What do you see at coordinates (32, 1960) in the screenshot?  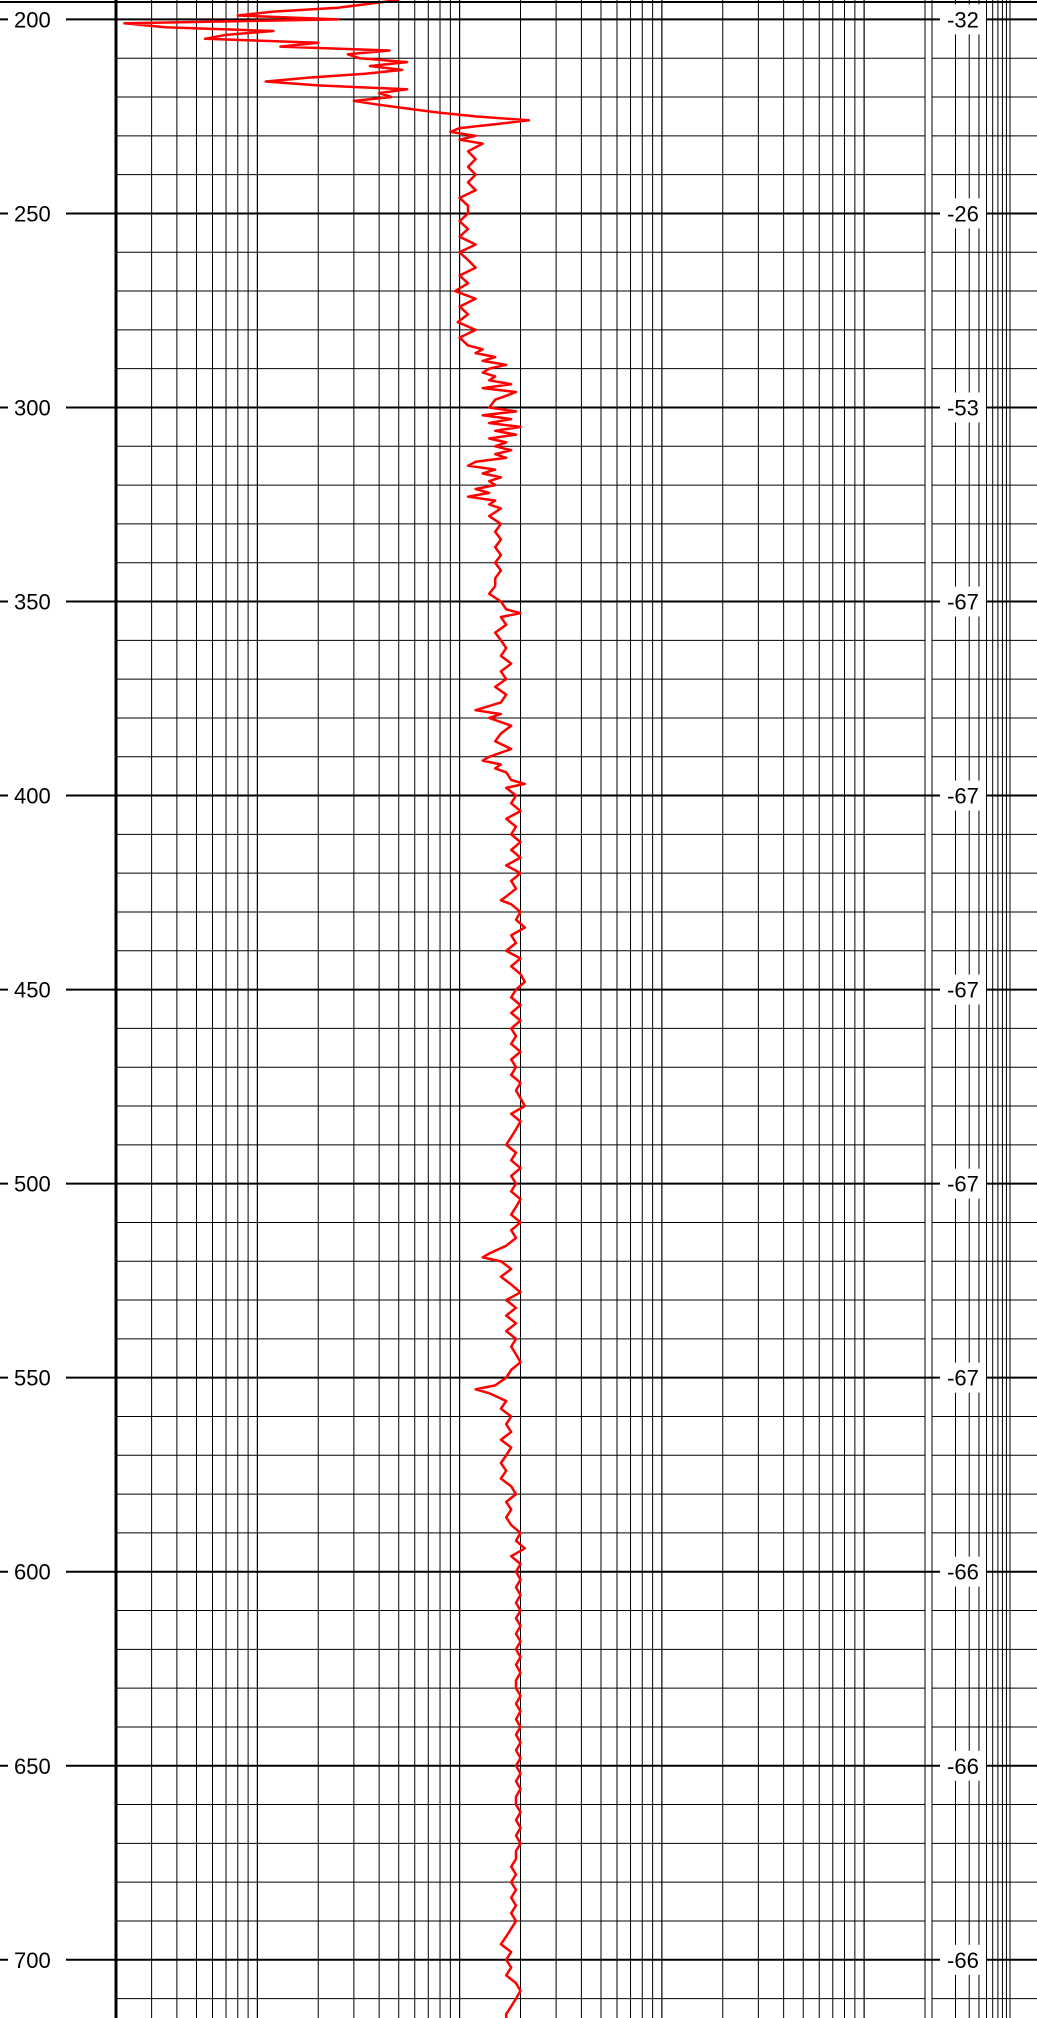 I see `depth-tick-label: 700` at bounding box center [32, 1960].